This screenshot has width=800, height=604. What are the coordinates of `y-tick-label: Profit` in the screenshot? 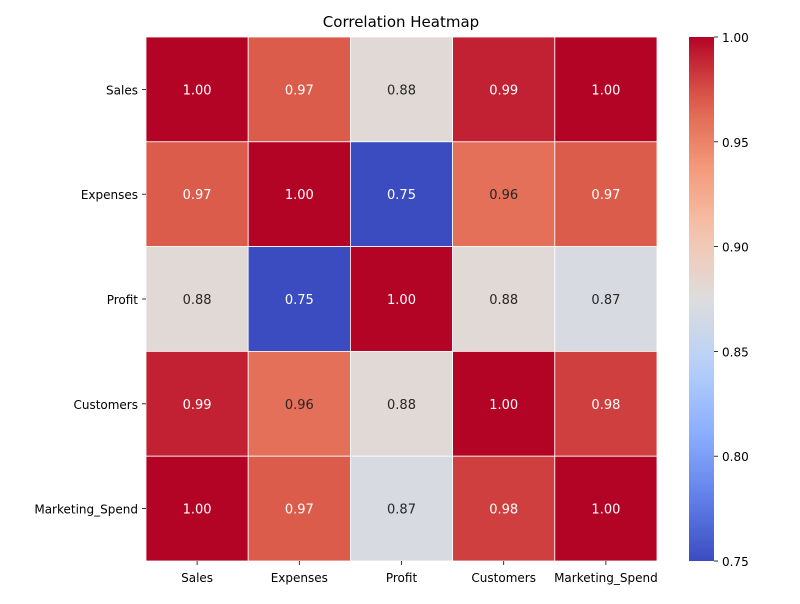 It's located at (123, 300).